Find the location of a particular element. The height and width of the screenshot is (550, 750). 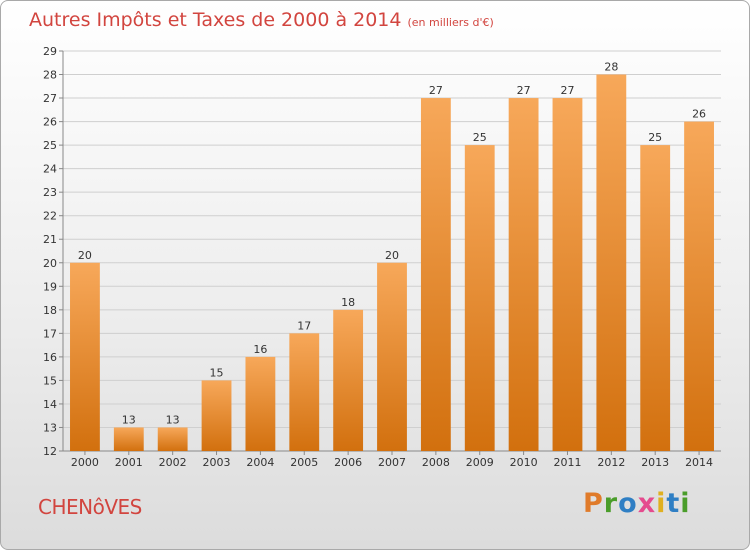

x-tick-label: 2013 is located at coordinates (655, 462).